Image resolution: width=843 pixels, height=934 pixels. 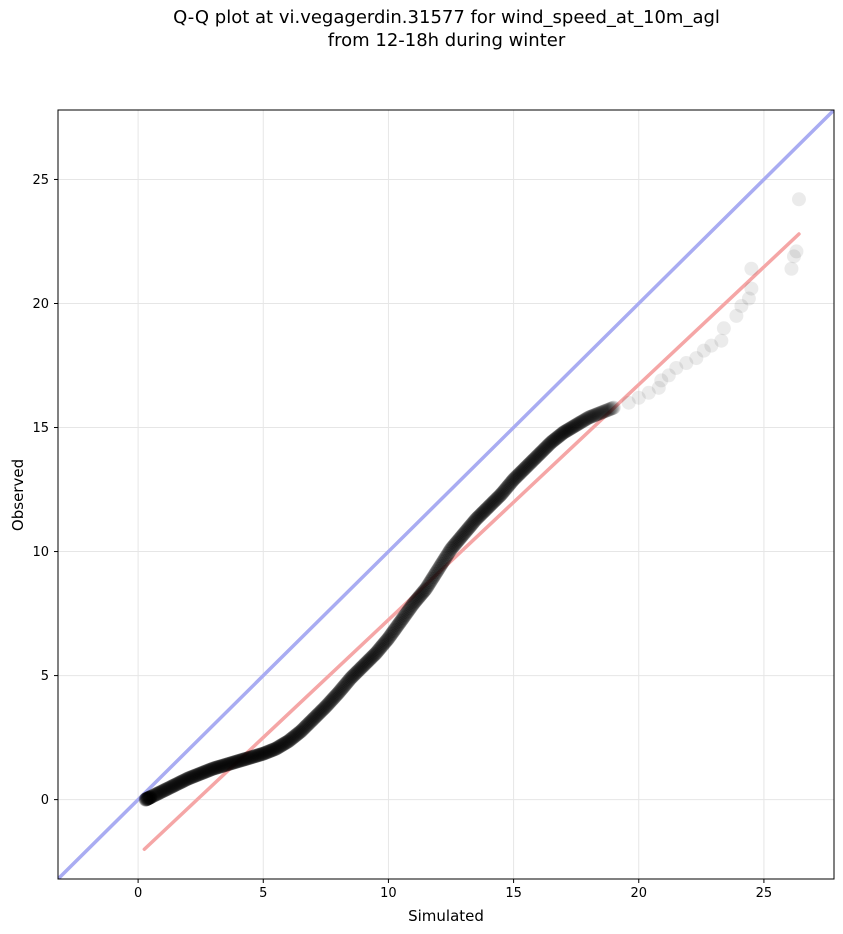 I want to click on x-tick-label: 25, so click(x=764, y=893).